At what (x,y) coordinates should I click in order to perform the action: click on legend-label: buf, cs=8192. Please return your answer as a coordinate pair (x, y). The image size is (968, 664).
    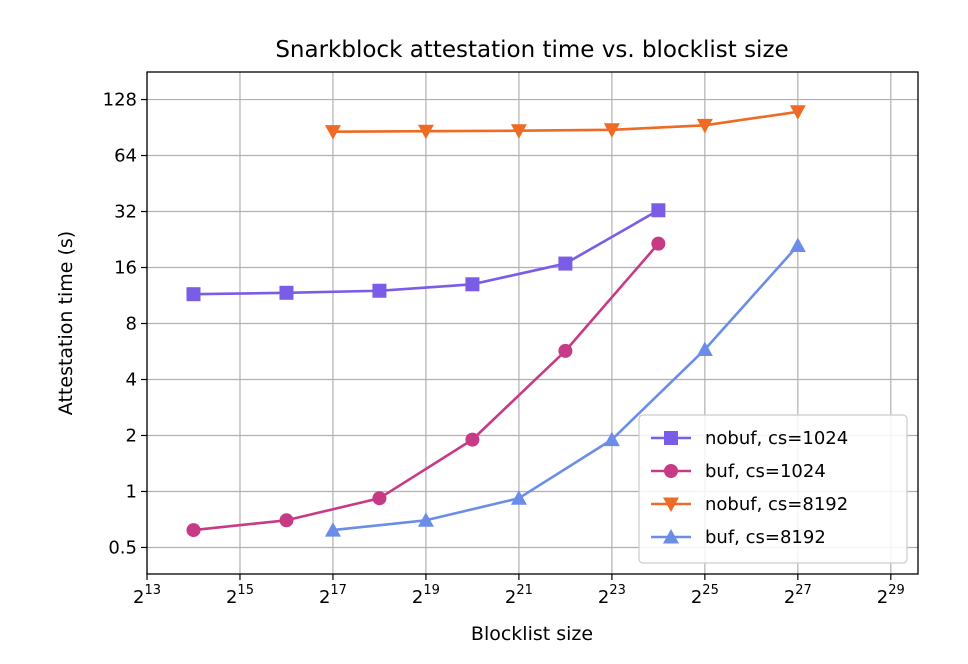
    Looking at the image, I should click on (765, 537).